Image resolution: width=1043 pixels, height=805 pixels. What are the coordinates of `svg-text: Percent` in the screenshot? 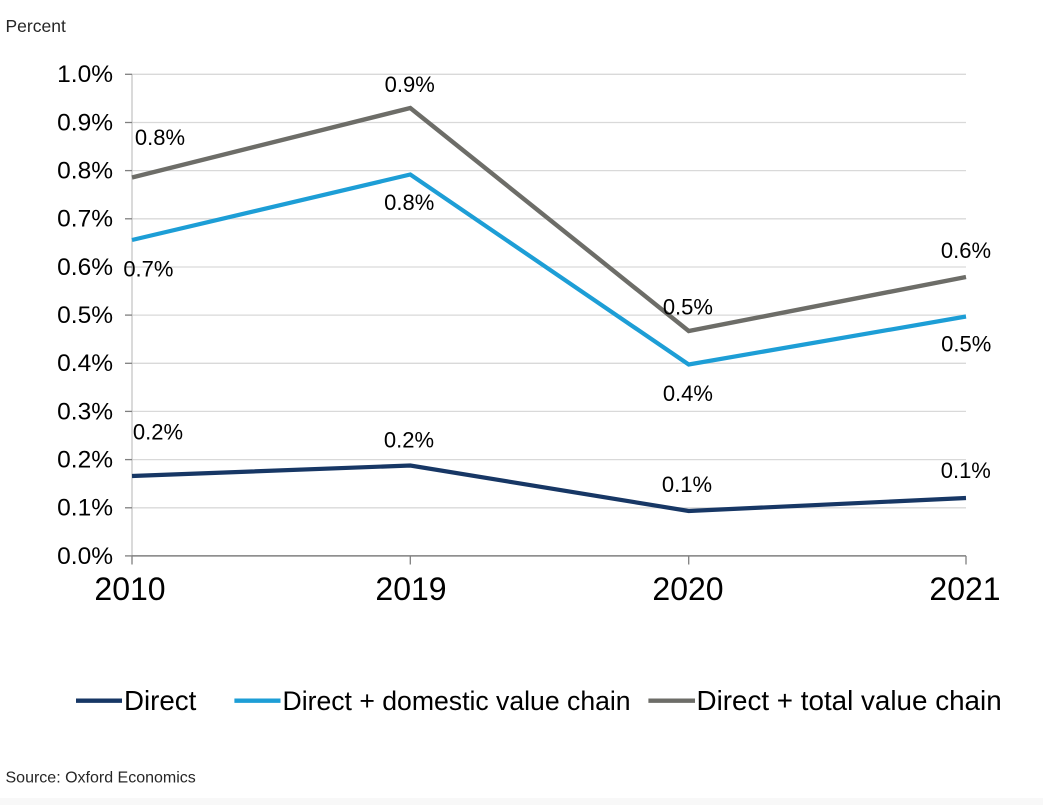 It's located at (36, 26).